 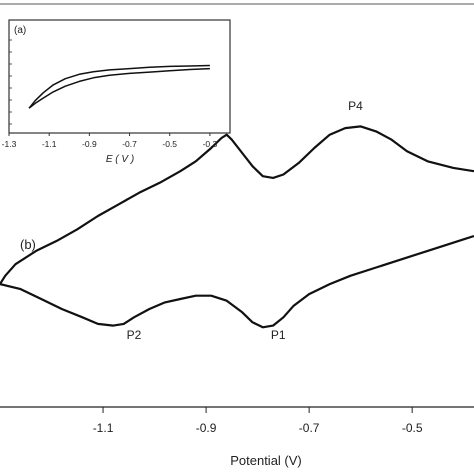 What do you see at coordinates (134, 335) in the screenshot?
I see `peak-label-p2: P2` at bounding box center [134, 335].